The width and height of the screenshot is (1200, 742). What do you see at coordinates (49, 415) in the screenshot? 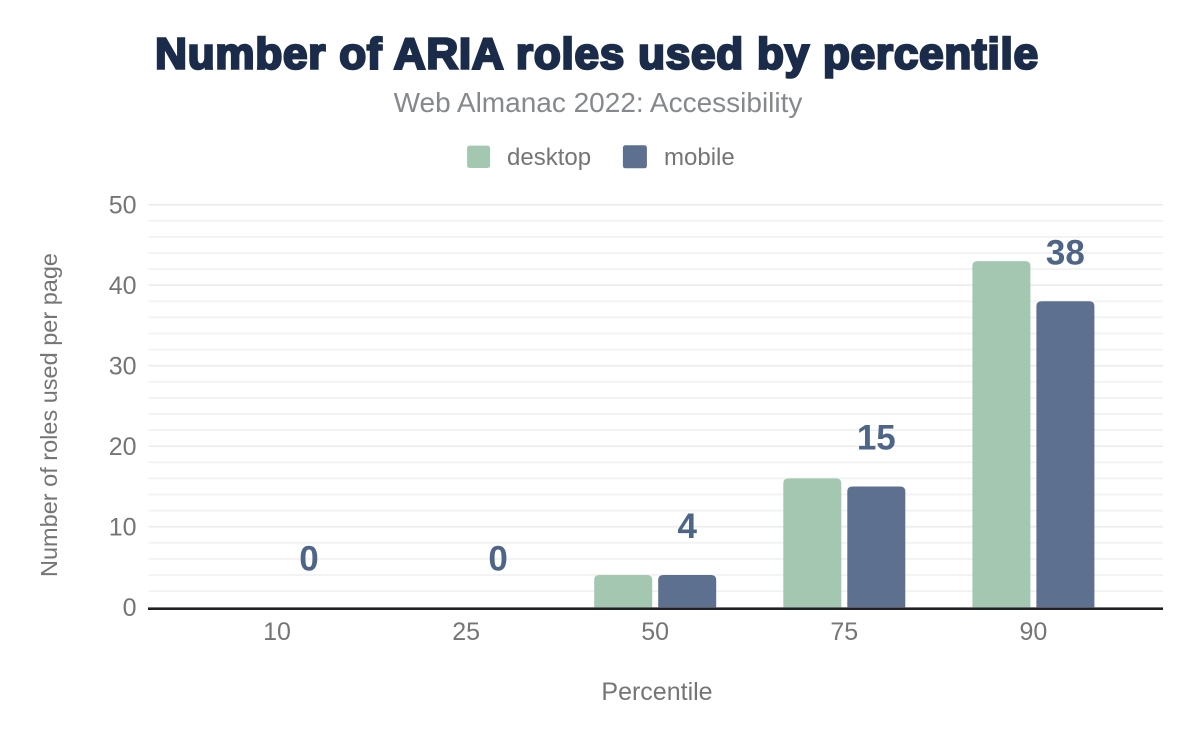
I see `svg-text: Number of roles used per page` at bounding box center [49, 415].